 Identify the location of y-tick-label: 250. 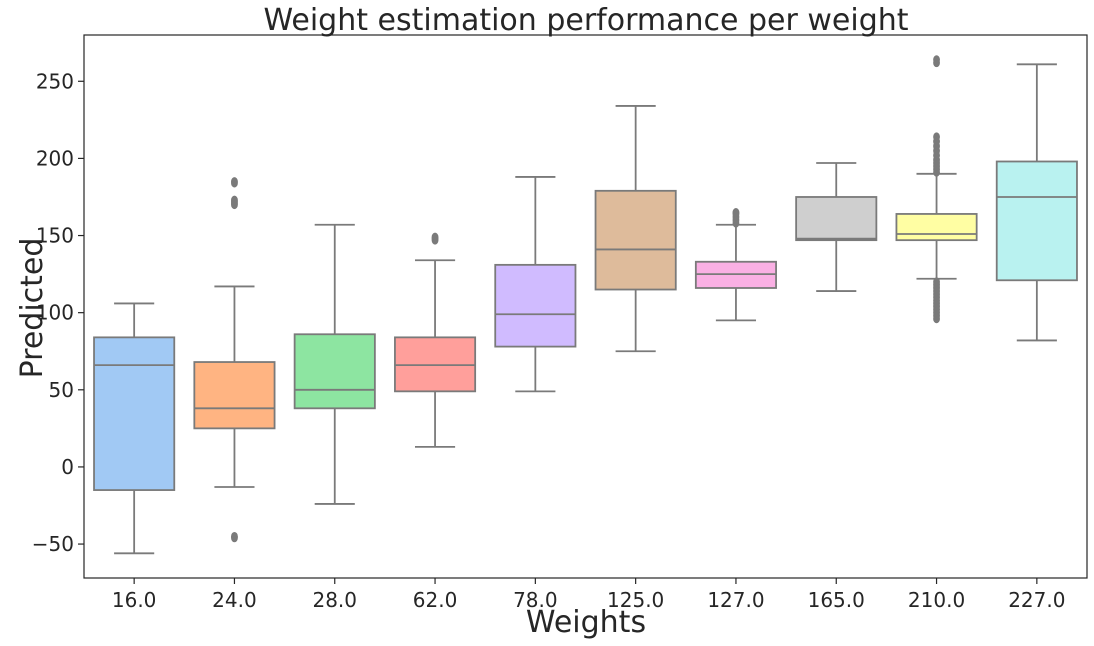
(55, 81).